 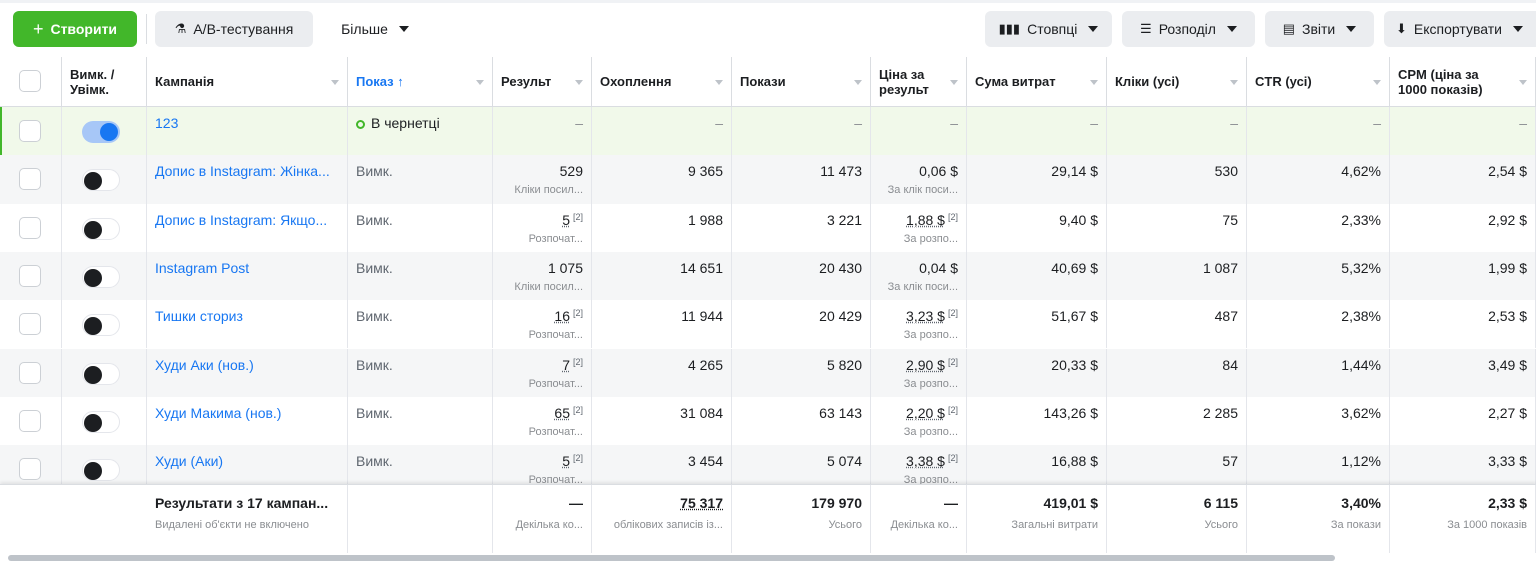 I want to click on cell-text: 63 143, so click(x=840, y=412).